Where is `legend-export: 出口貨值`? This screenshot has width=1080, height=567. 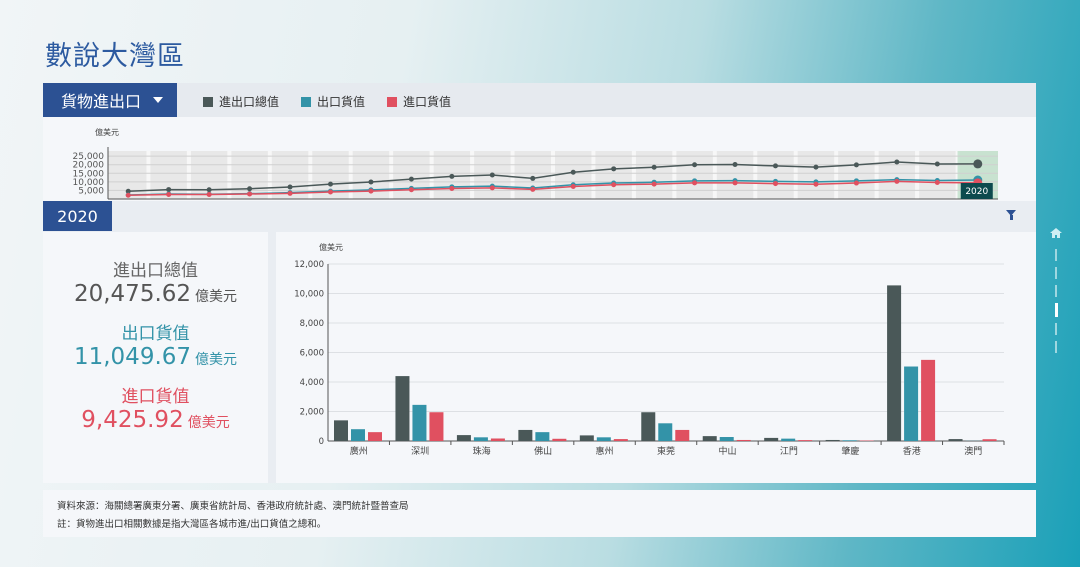
legend-export: 出口貨值 is located at coordinates (333, 101).